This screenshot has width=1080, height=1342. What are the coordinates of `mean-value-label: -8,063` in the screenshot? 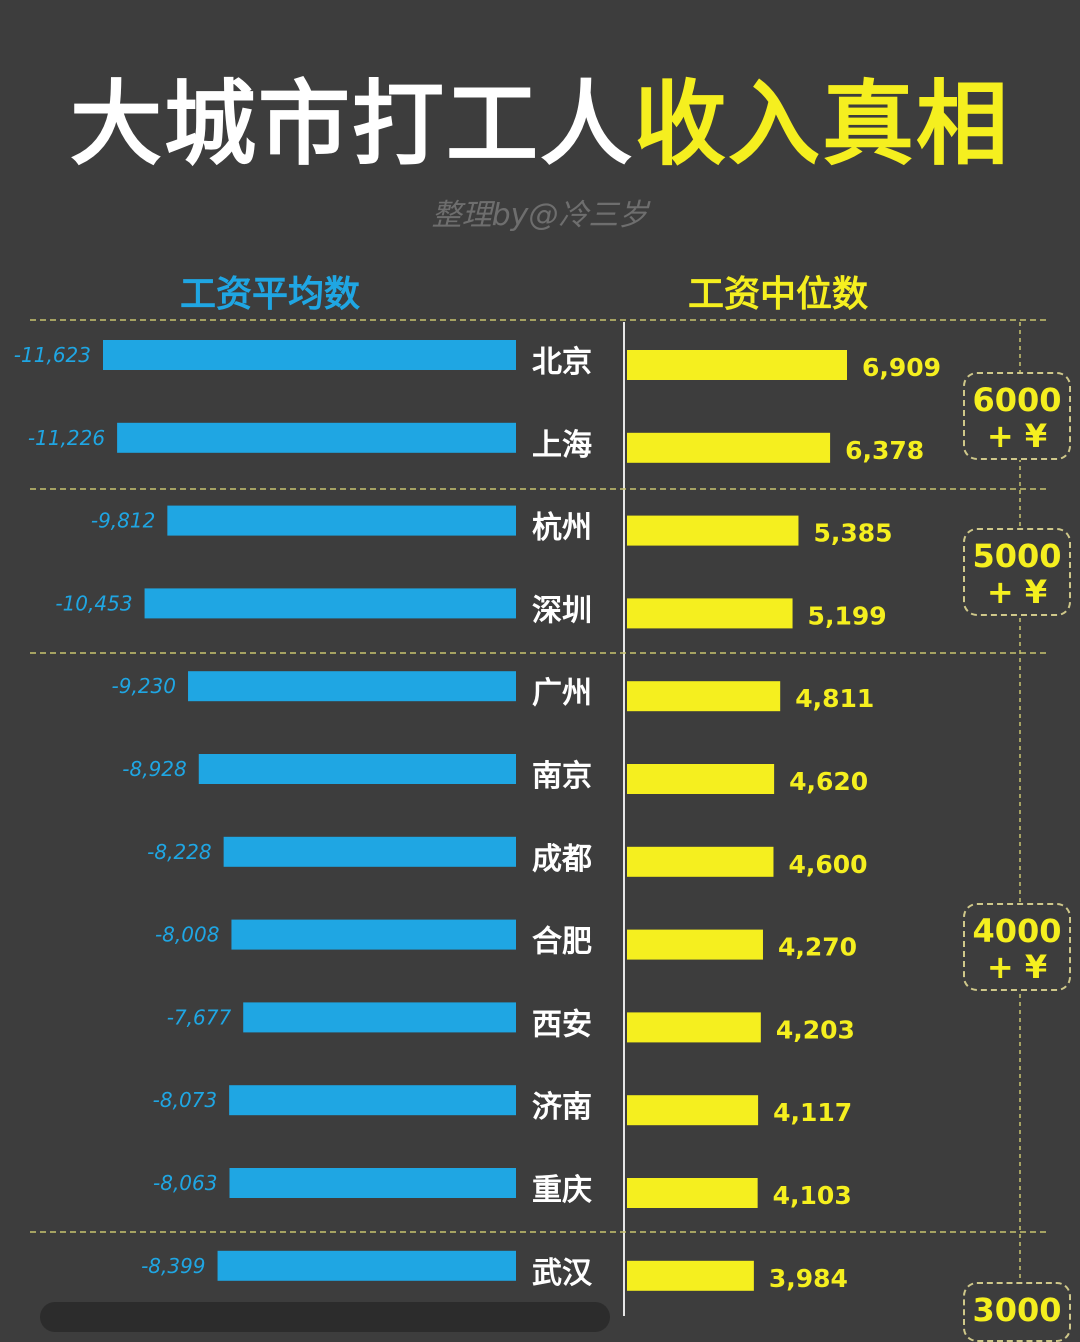 It's located at (185, 1183).